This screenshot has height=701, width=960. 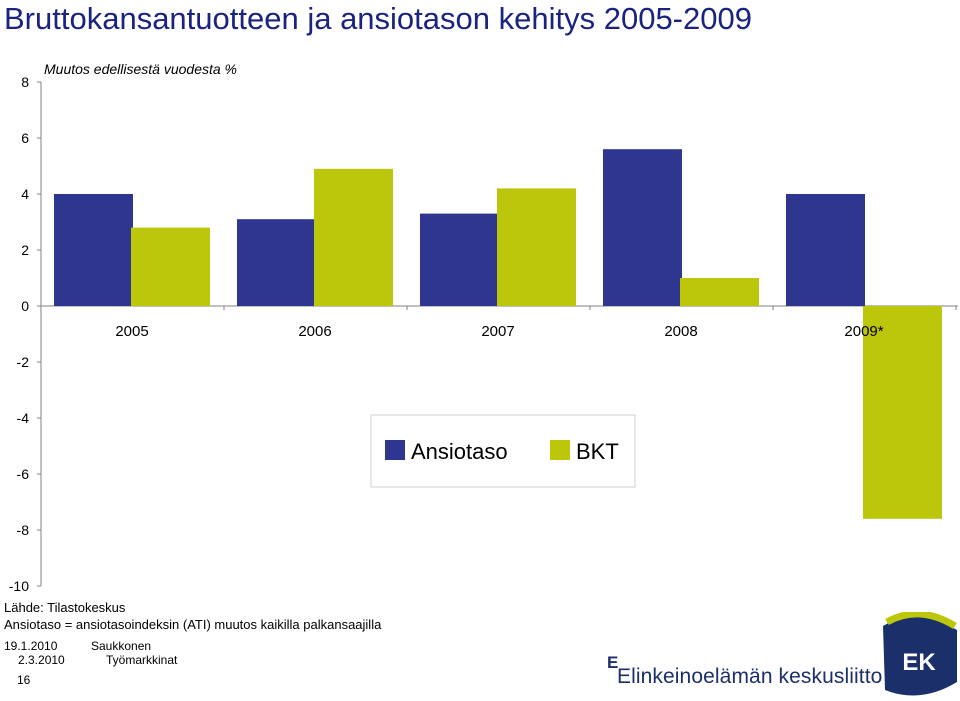 What do you see at coordinates (825, 250) in the screenshot?
I see `bar-ansiotaso-2009` at bounding box center [825, 250].